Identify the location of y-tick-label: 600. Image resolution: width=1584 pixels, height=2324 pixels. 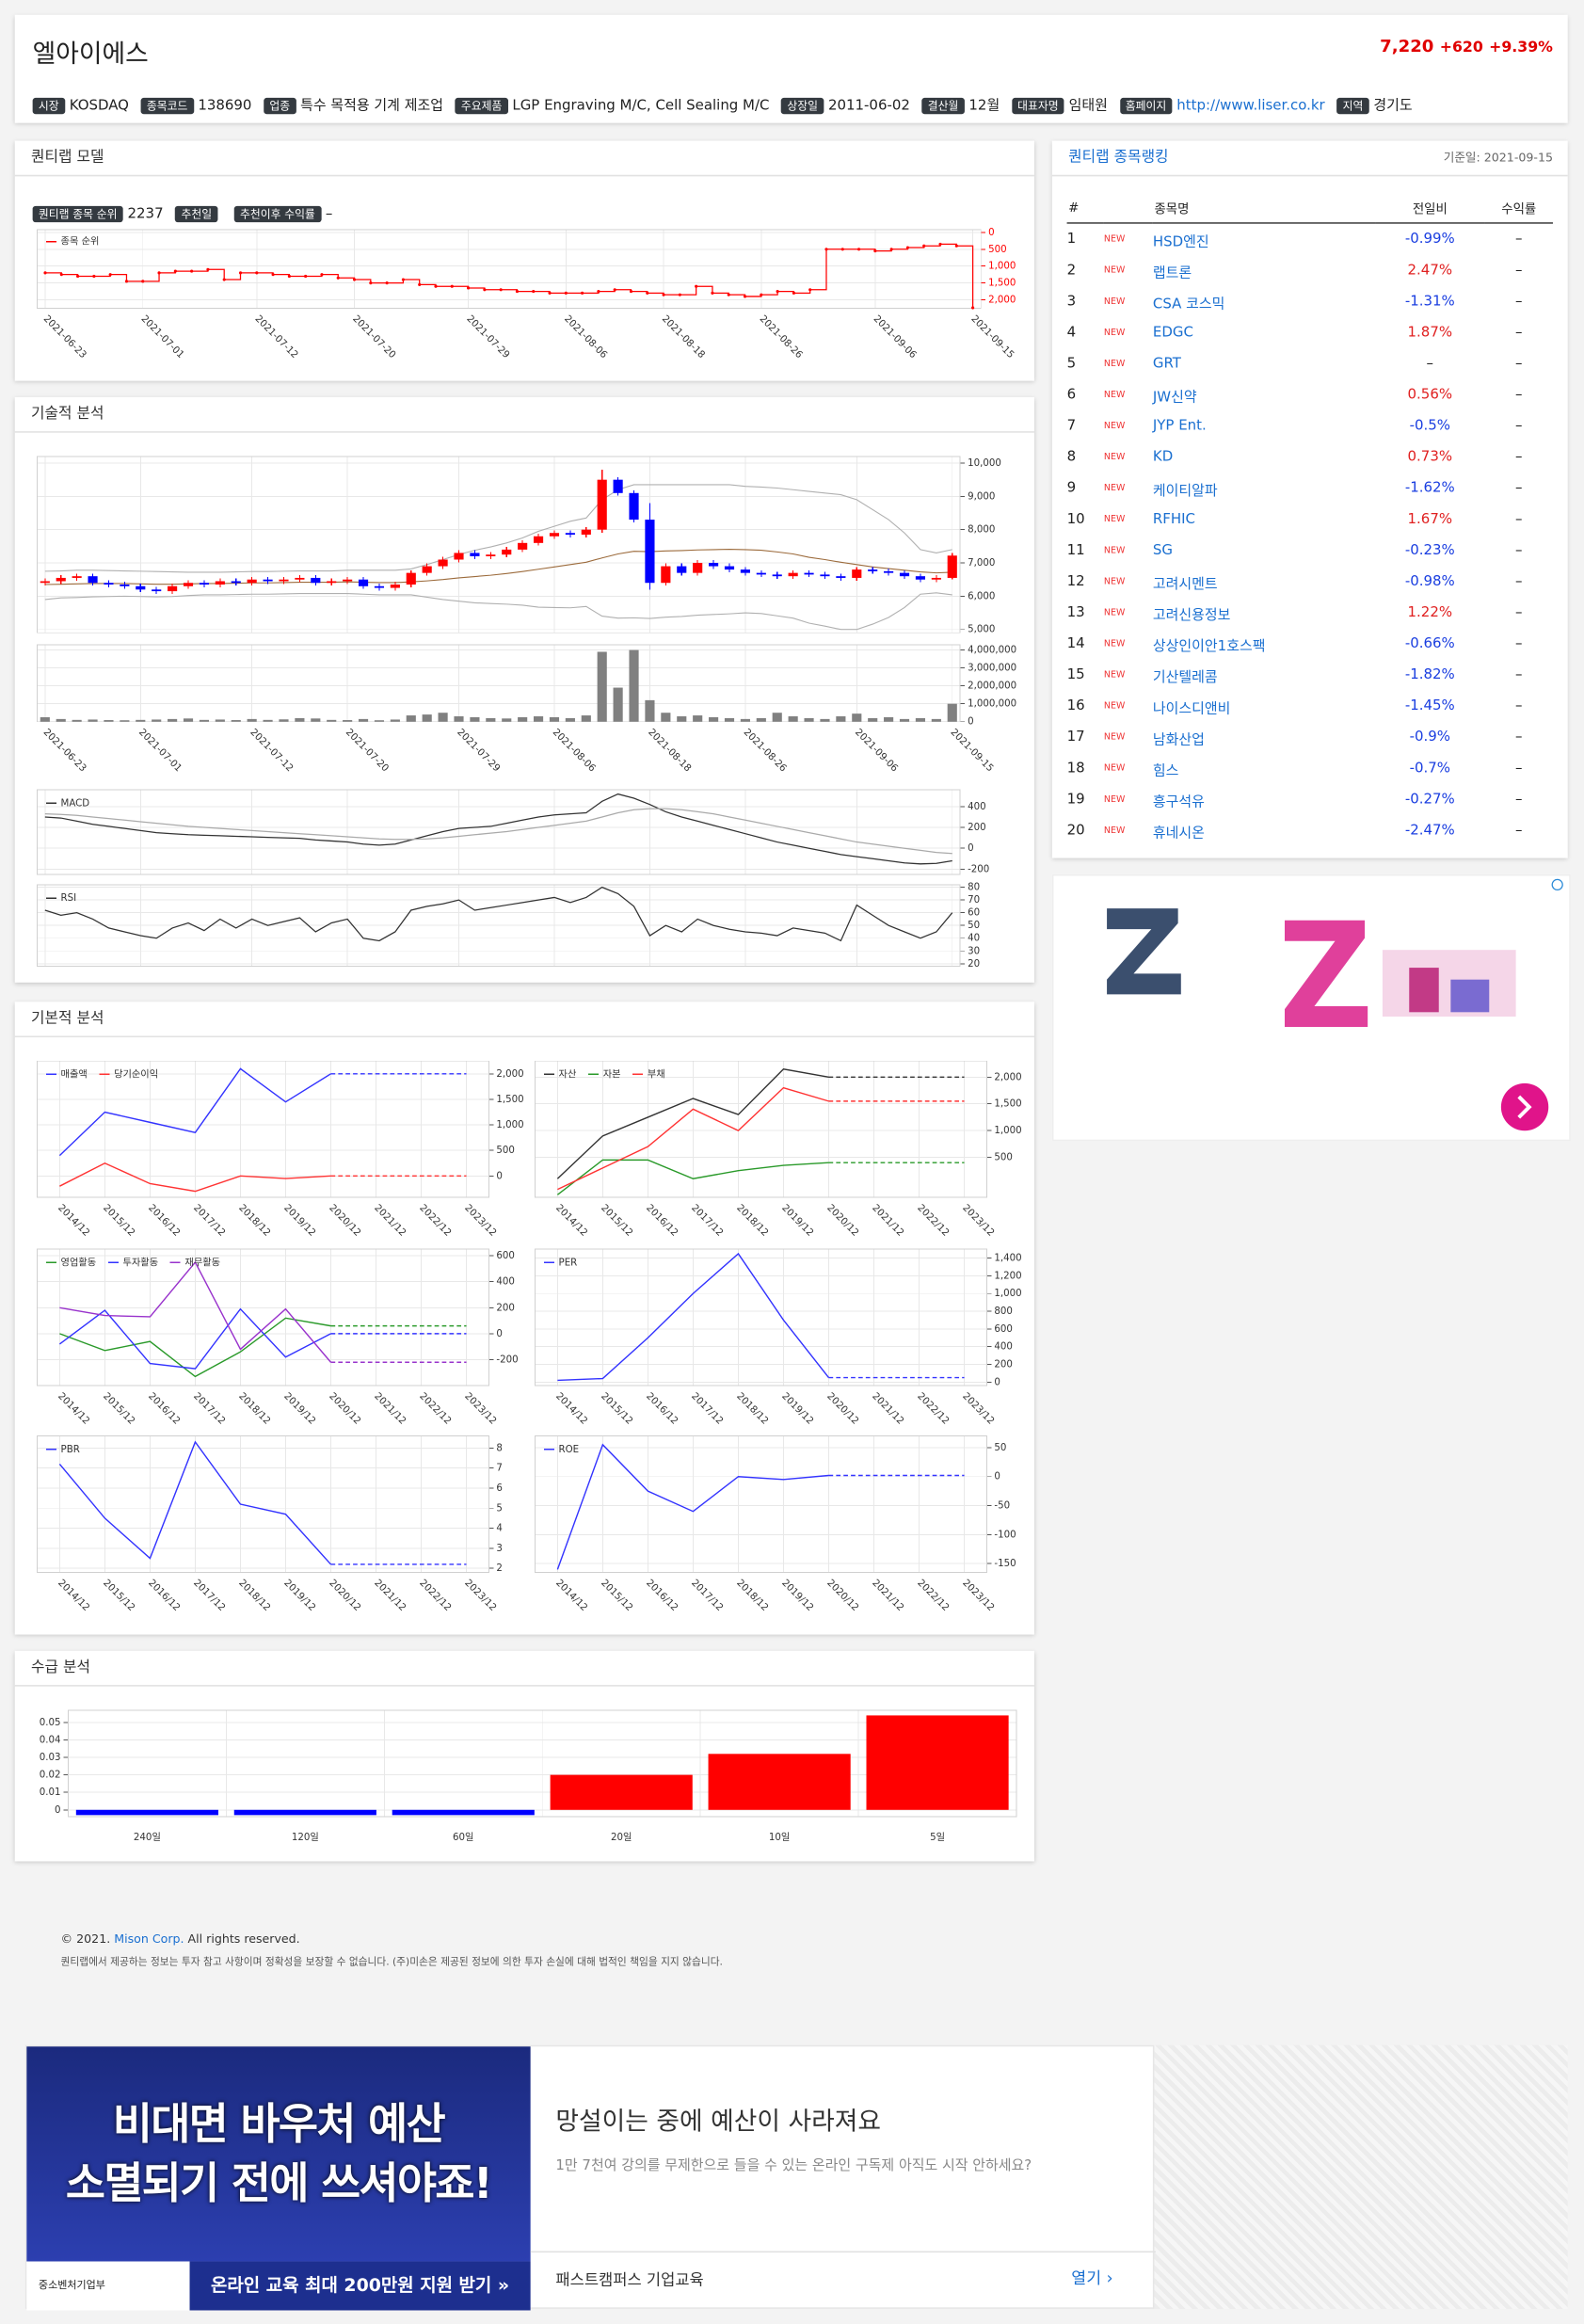
(505, 1256).